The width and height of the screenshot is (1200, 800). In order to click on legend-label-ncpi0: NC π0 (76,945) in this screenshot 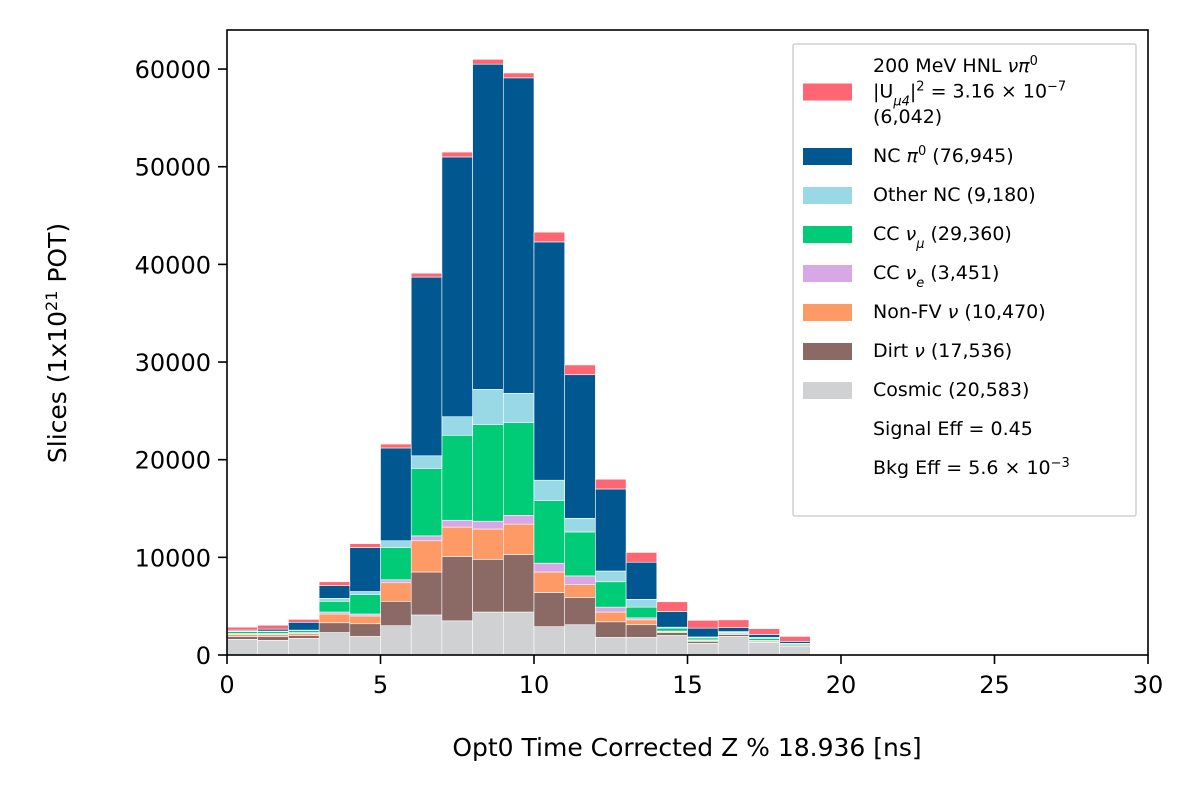, I will do `click(943, 156)`.